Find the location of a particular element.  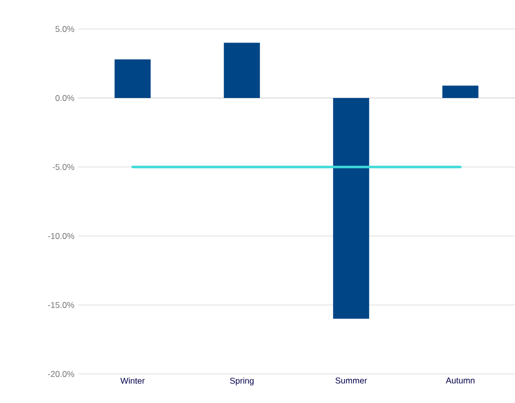

y-tick-label: -10.0% is located at coordinates (61, 236).